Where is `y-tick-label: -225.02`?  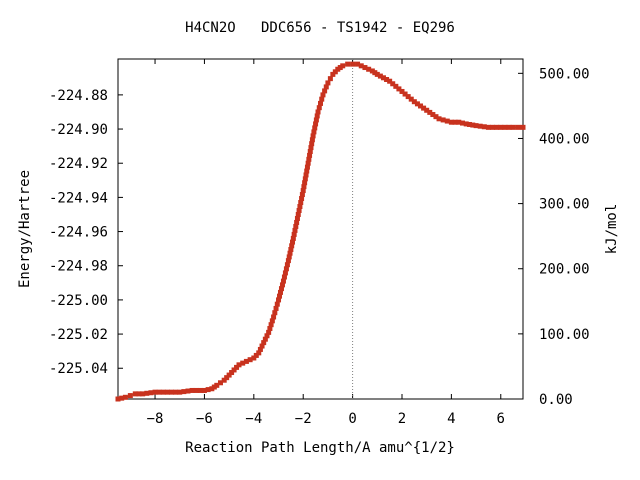
y-tick-label: -225.02 is located at coordinates (78, 335).